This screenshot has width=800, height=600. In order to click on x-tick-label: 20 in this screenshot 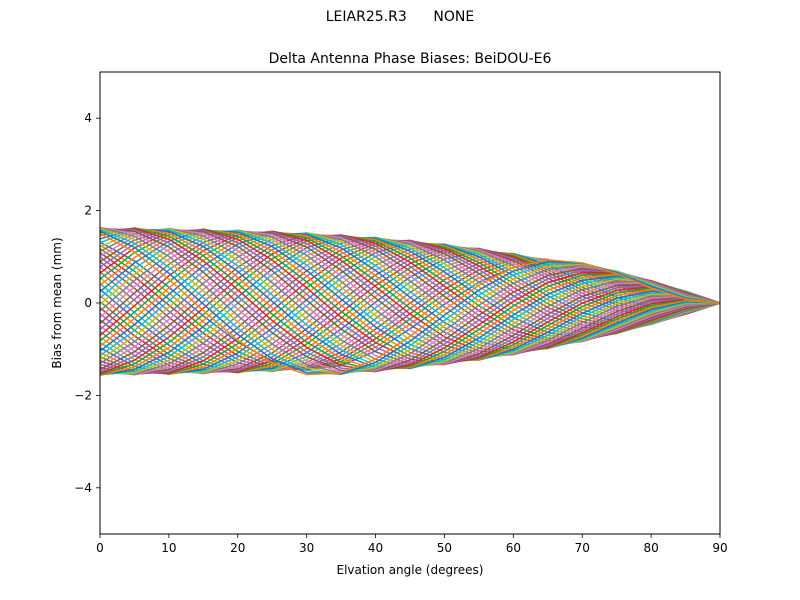, I will do `click(237, 548)`.